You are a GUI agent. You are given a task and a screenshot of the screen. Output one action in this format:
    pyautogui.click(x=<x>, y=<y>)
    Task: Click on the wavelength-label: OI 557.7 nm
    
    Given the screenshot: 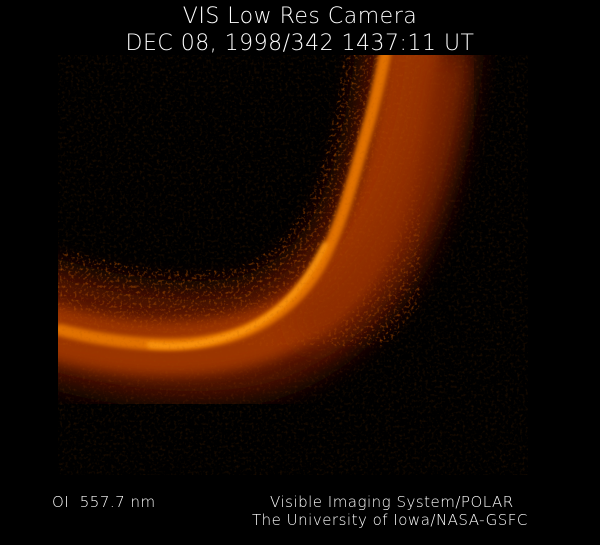 What is the action you would take?
    pyautogui.click(x=104, y=502)
    